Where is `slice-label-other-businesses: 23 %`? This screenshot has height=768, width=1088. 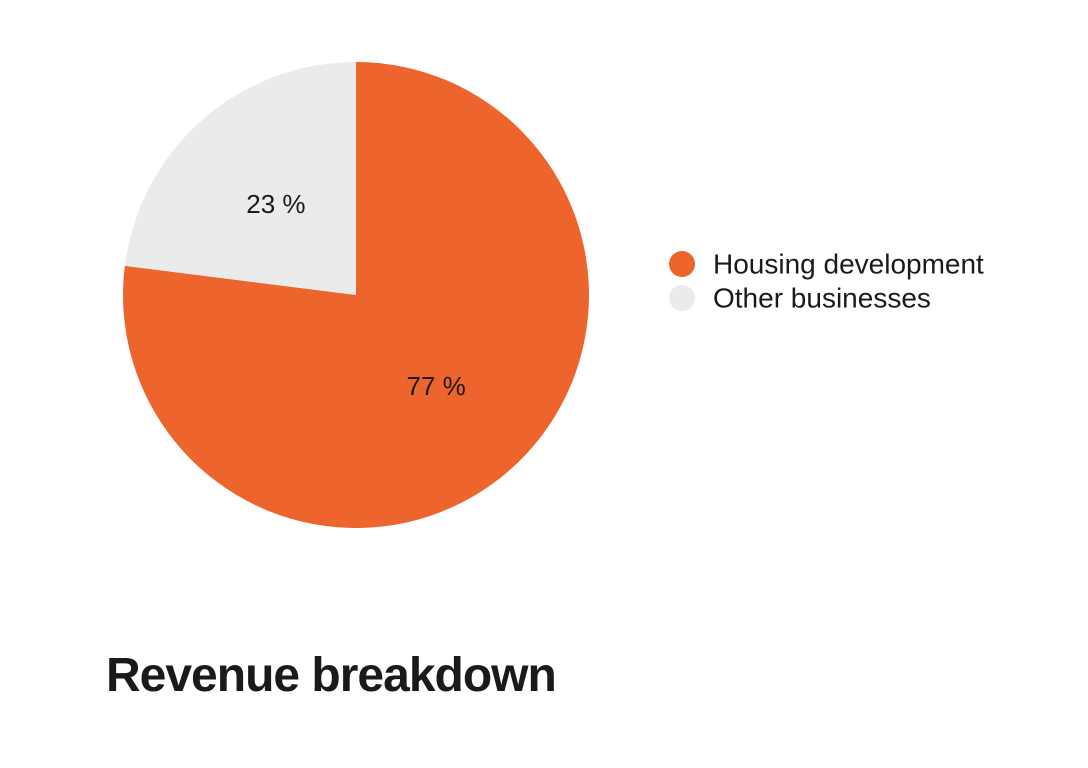 slice-label-other-businesses: 23 % is located at coordinates (275, 204).